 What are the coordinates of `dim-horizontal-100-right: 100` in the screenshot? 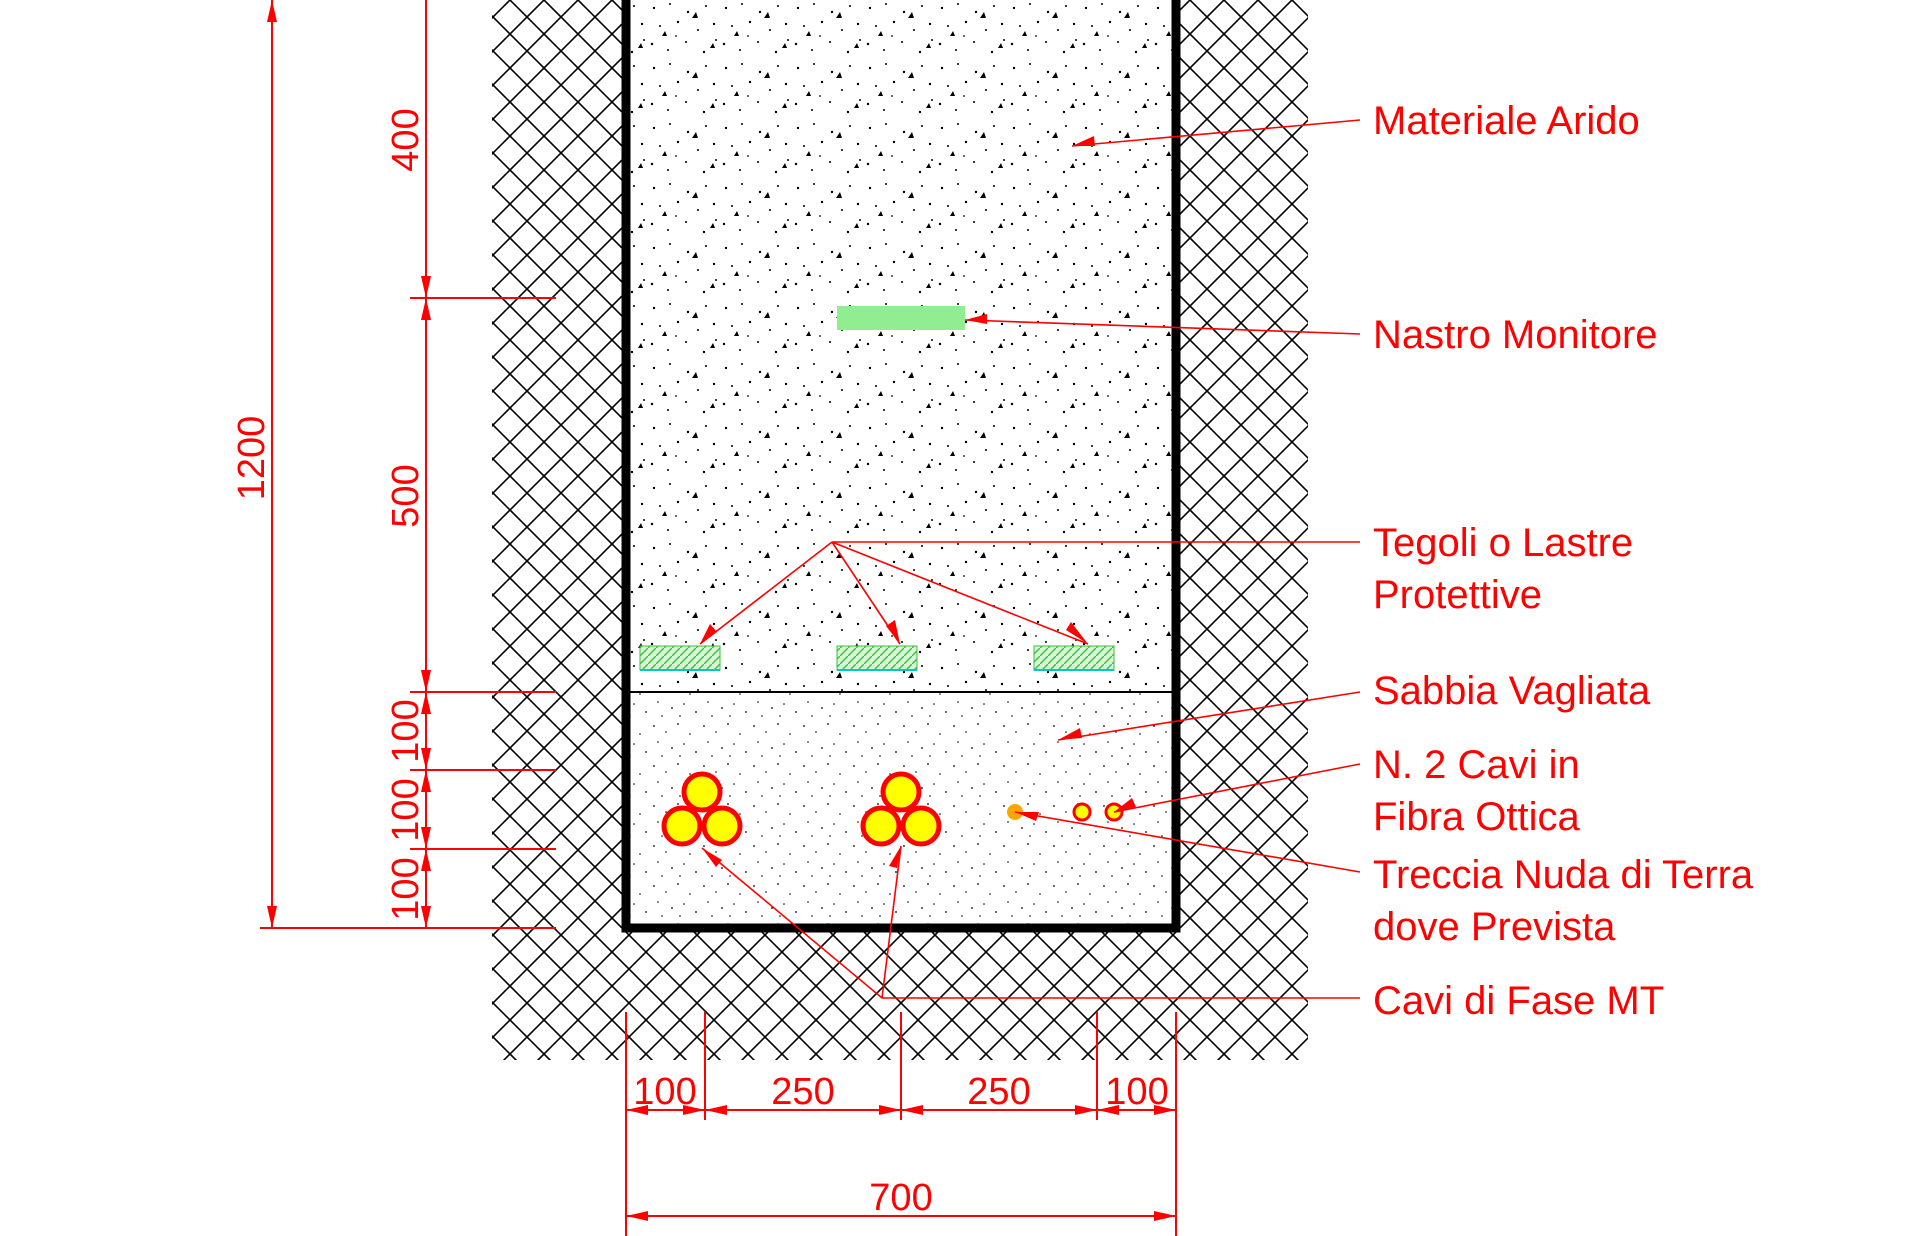 It's located at (1136, 1092).